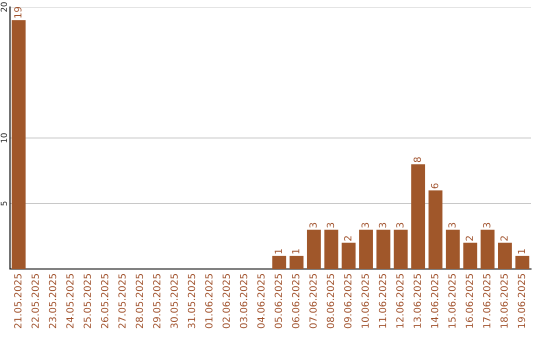  What do you see at coordinates (330, 301) in the screenshot?
I see `x-tick-label: 08.06.2025` at bounding box center [330, 301].